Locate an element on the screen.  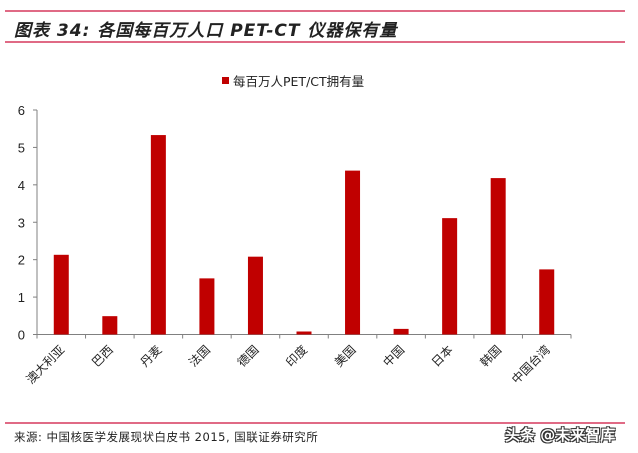
x-tick-label: 德国 is located at coordinates (248, 356).